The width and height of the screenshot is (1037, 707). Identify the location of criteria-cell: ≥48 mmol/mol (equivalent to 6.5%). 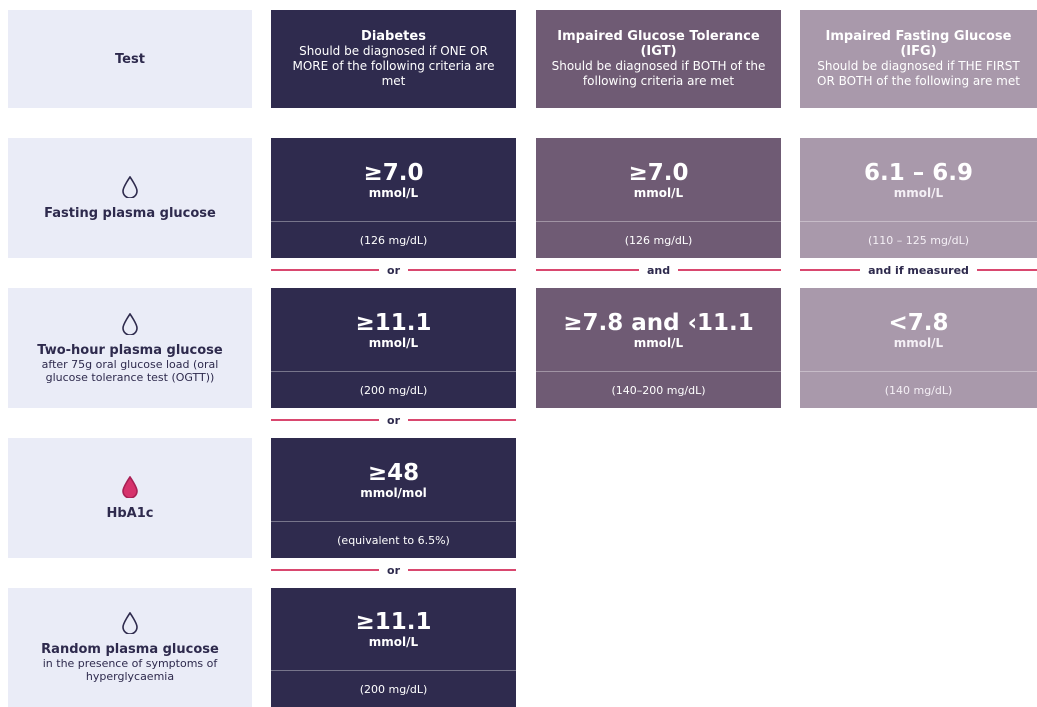
(393, 498).